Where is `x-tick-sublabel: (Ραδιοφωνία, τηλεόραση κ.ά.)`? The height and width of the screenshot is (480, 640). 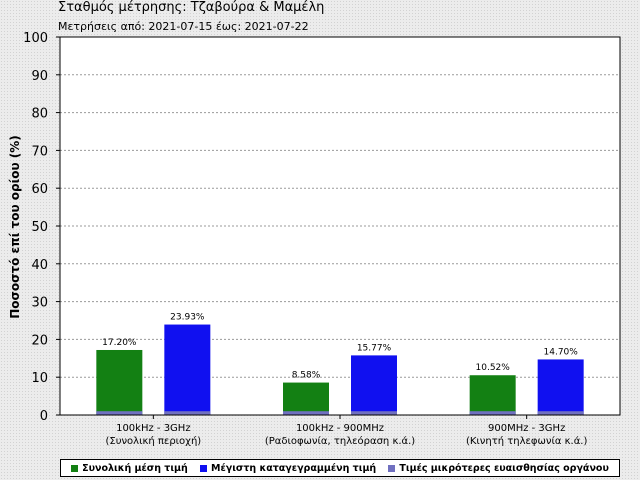
x-tick-sublabel: (Ραδιοφωνία, τηλεόραση κ.ά.) is located at coordinates (340, 441).